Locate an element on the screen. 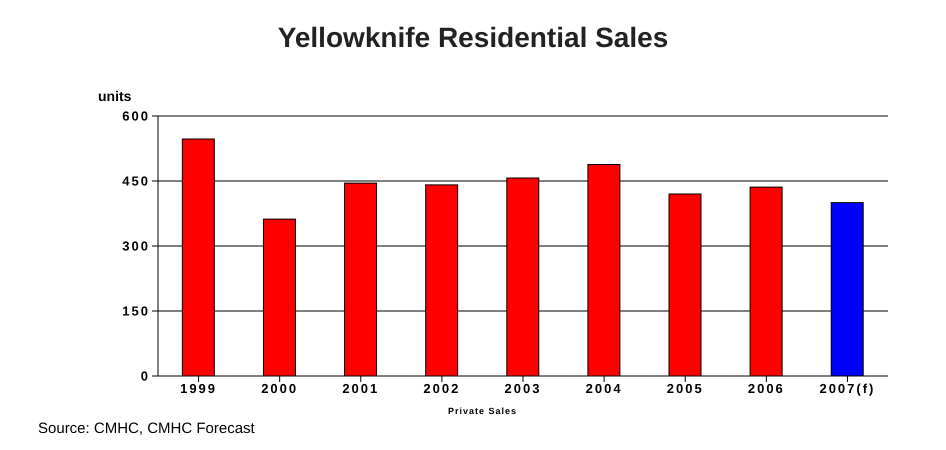  x-tick-label: 2005 is located at coordinates (685, 388).